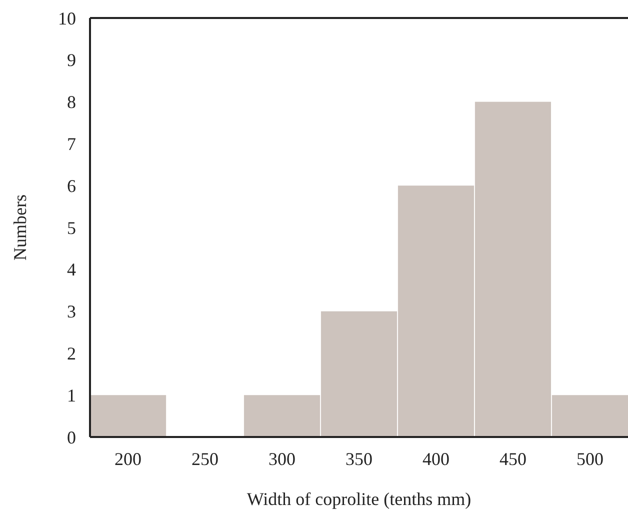 The image size is (628, 519). I want to click on x-tick-label: 250, so click(205, 459).